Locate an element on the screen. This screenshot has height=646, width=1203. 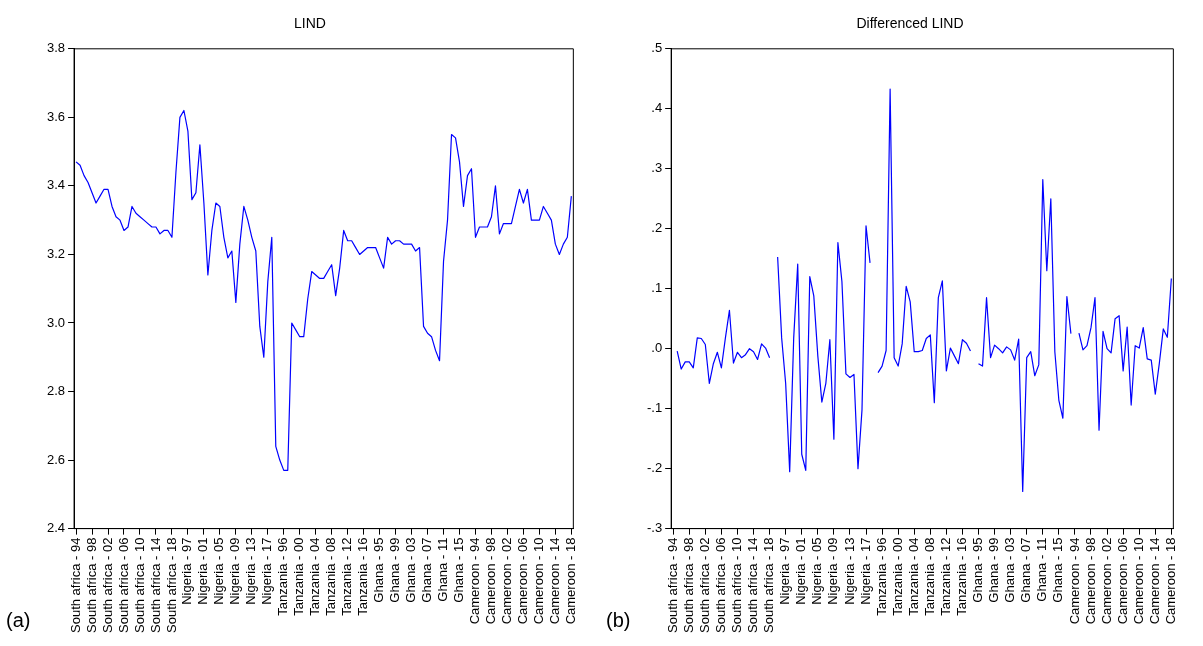
y-tick-label: -.2 is located at coordinates (655, 468).